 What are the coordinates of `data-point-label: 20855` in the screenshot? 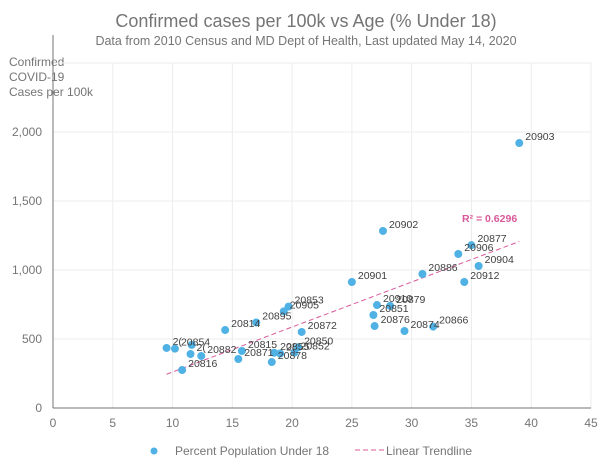 It's located at (294, 347).